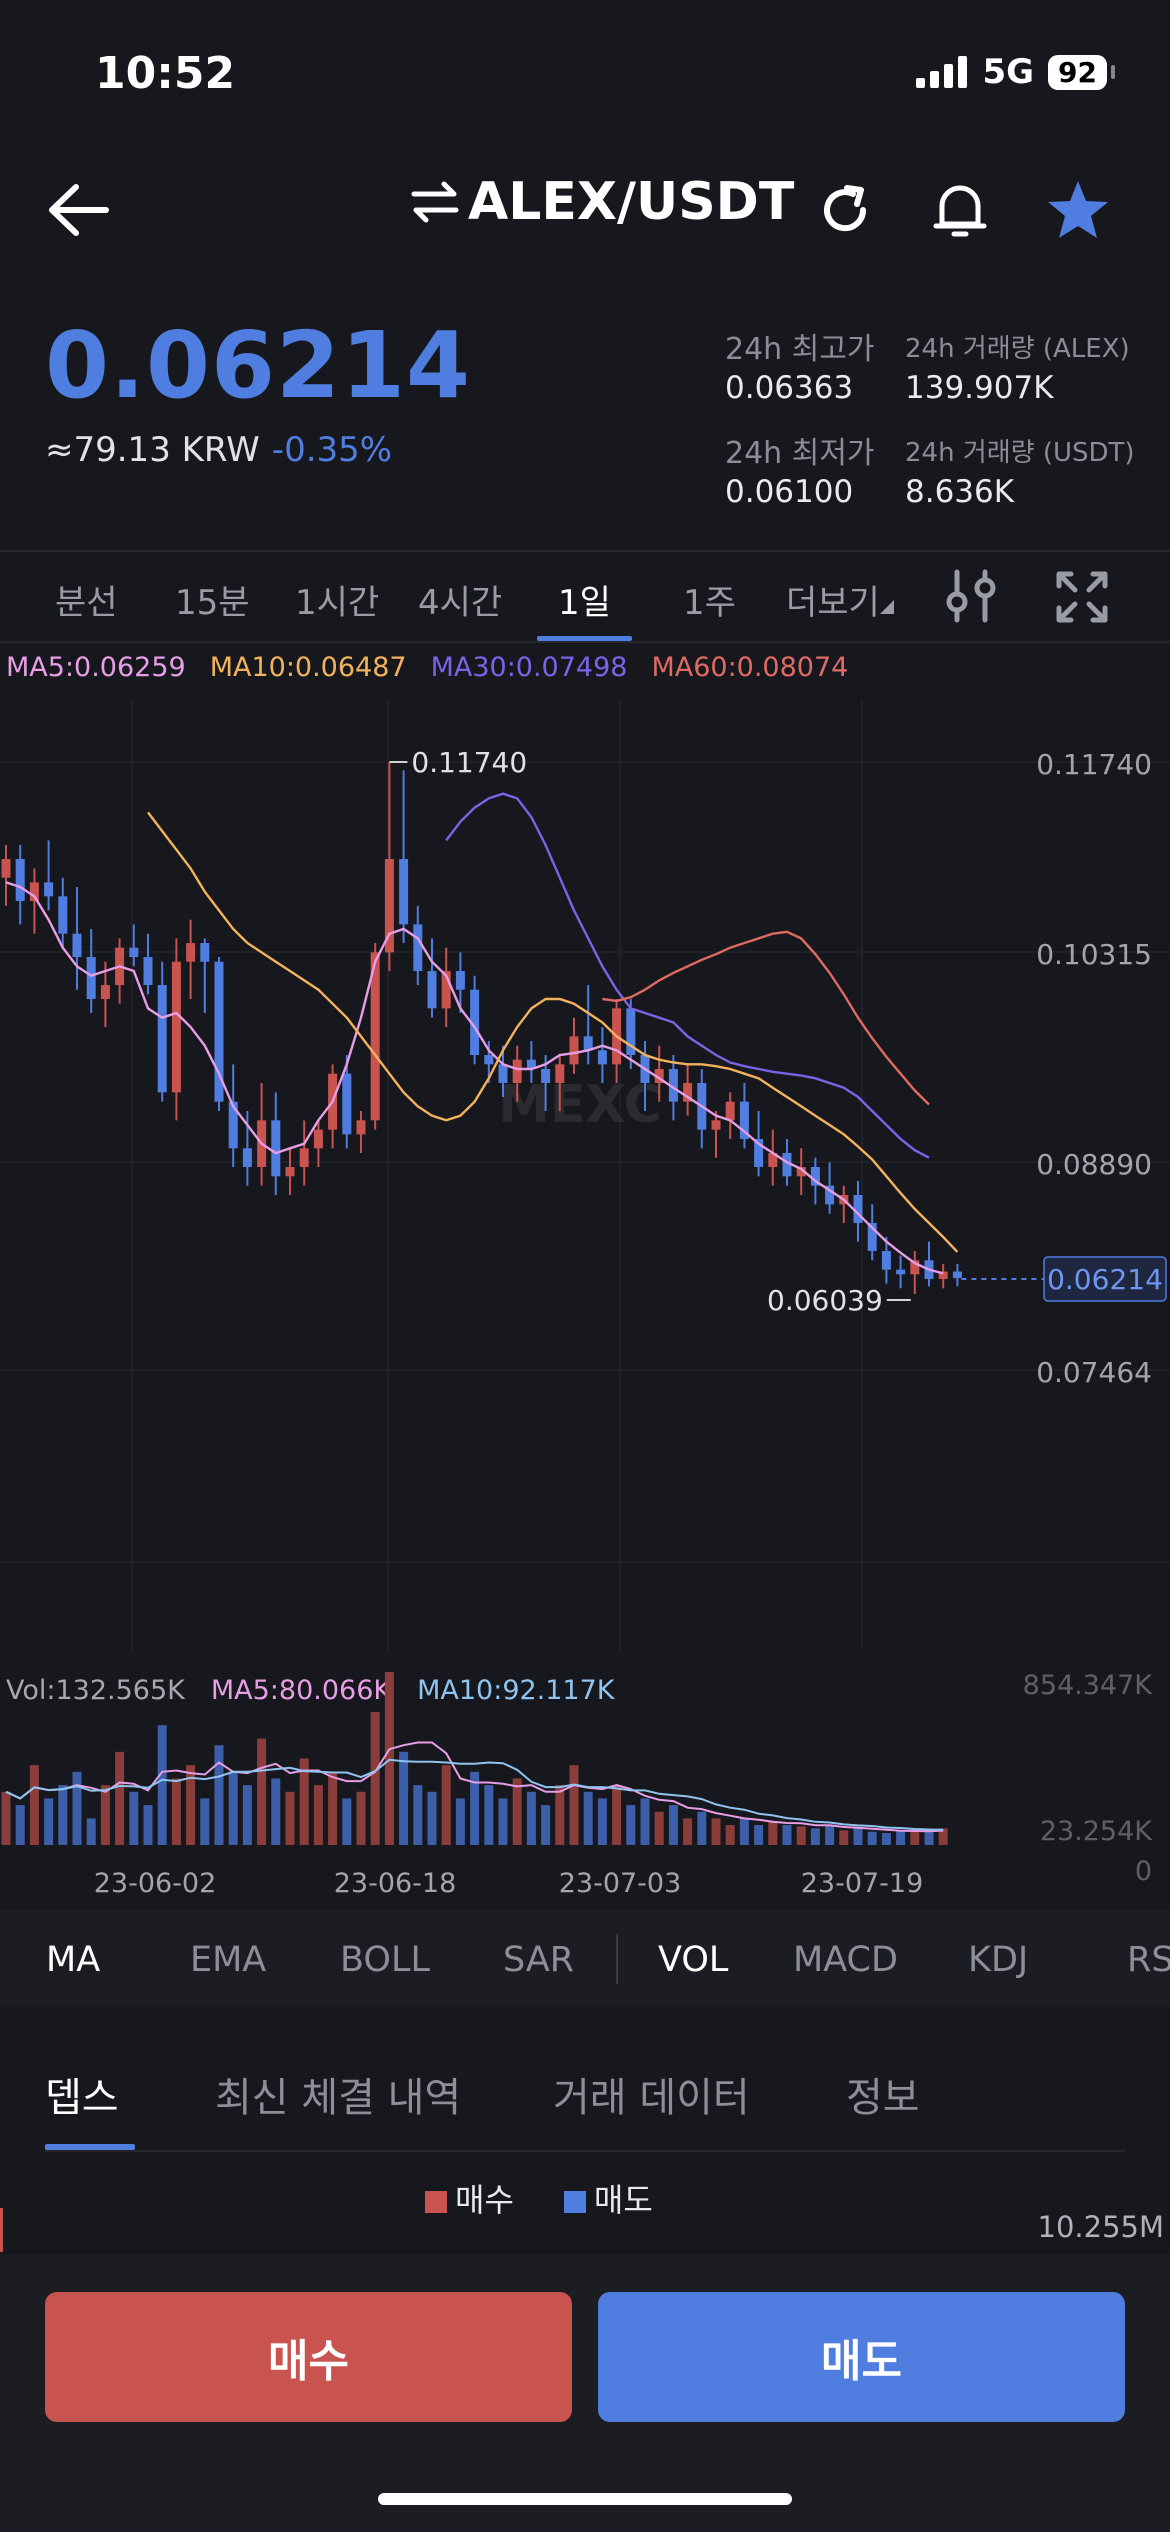 The width and height of the screenshot is (1170, 2532). I want to click on ind-sar: SAR, so click(539, 1960).